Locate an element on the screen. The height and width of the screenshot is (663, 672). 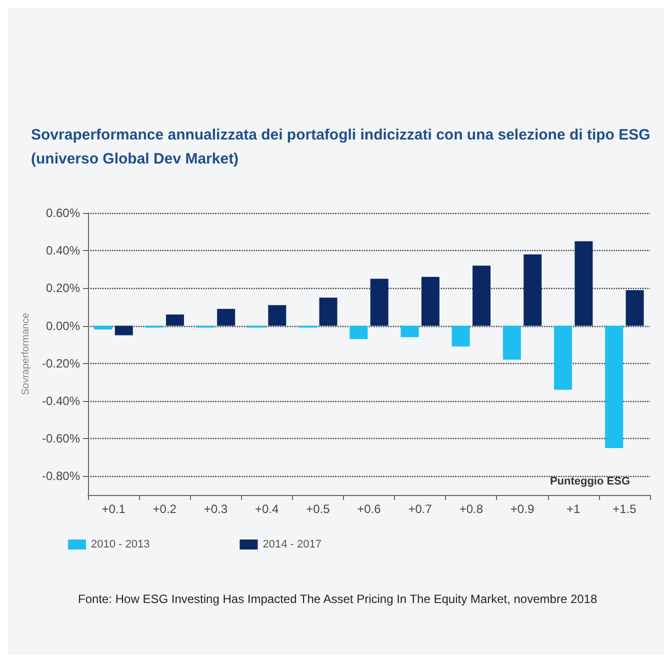
x-tick-label: +0.5 is located at coordinates (318, 509).